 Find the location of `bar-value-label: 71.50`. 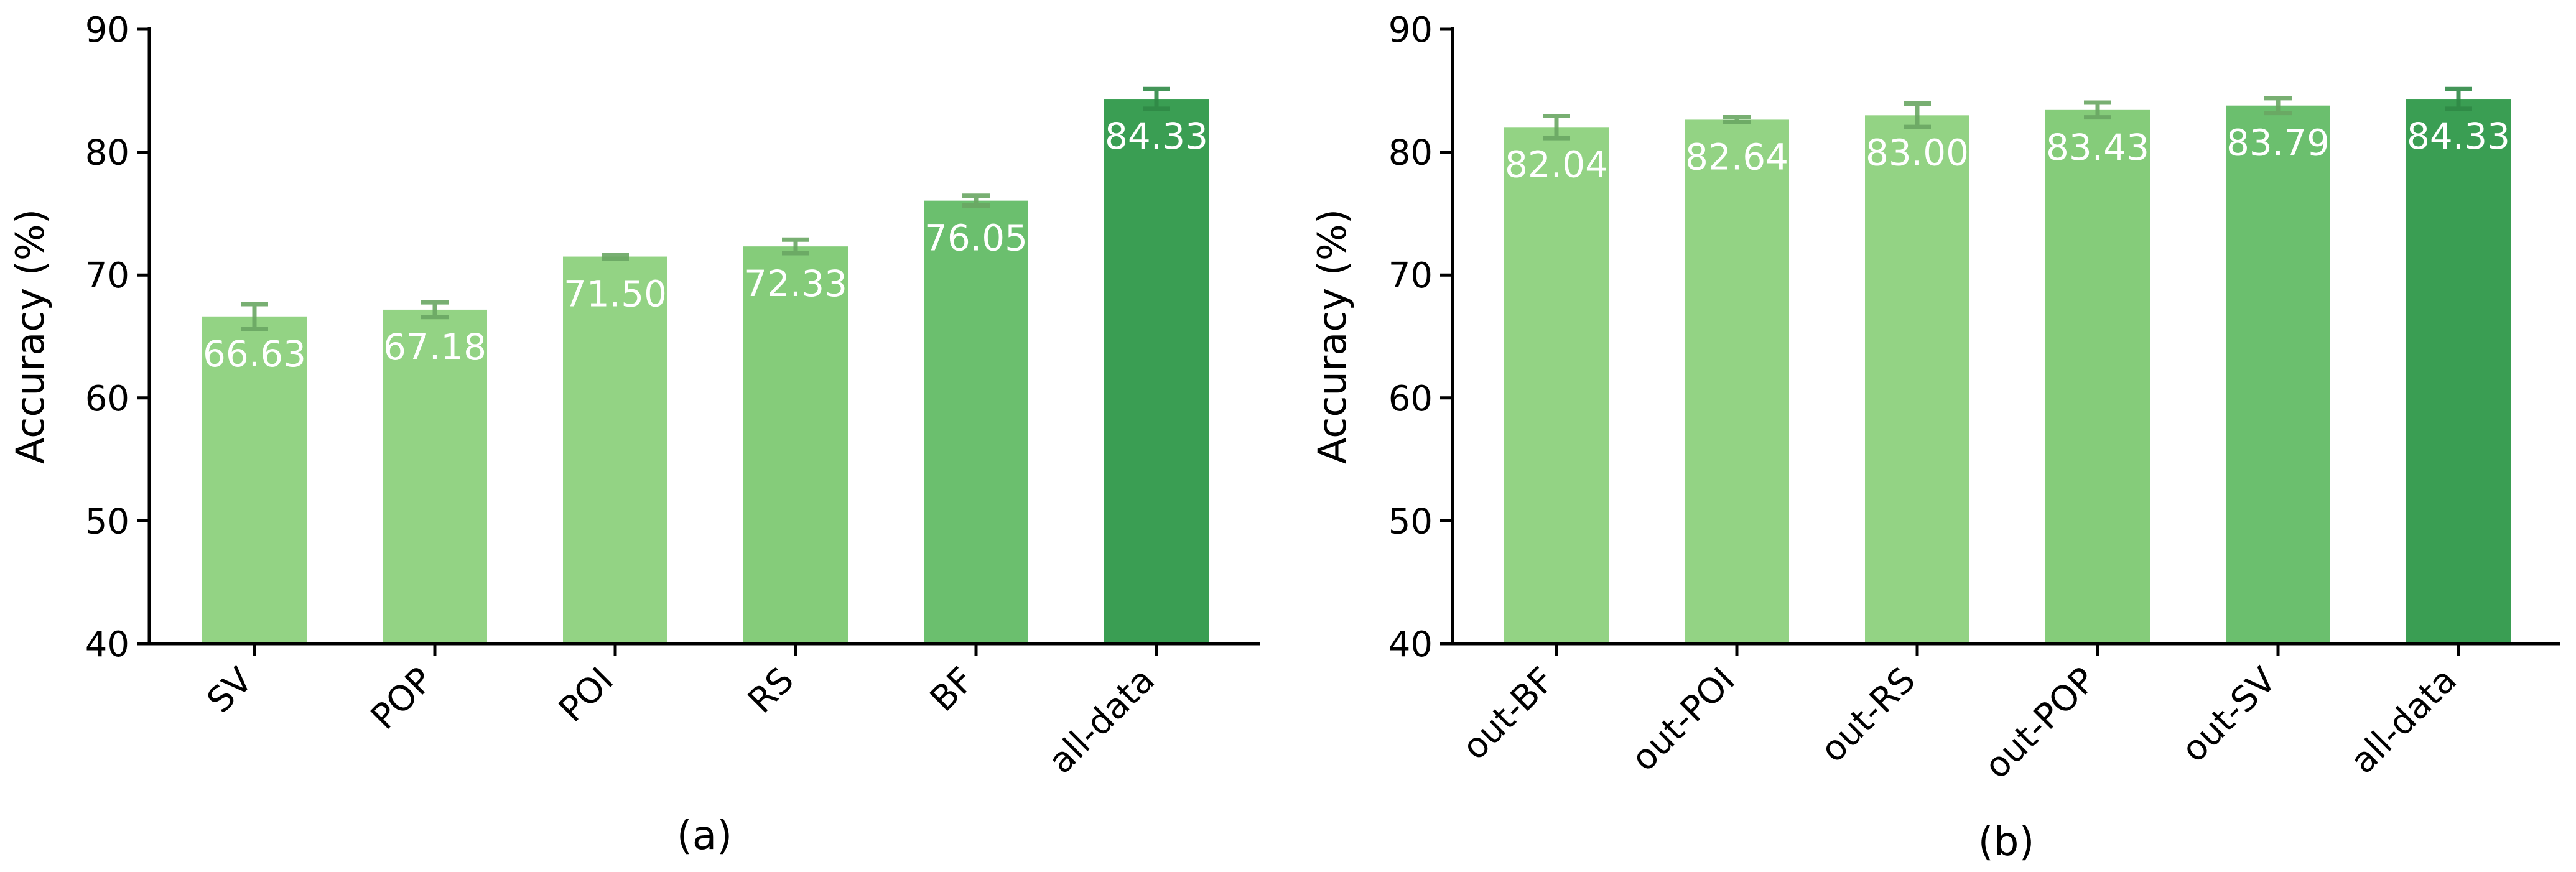

bar-value-label: 71.50 is located at coordinates (615, 294).